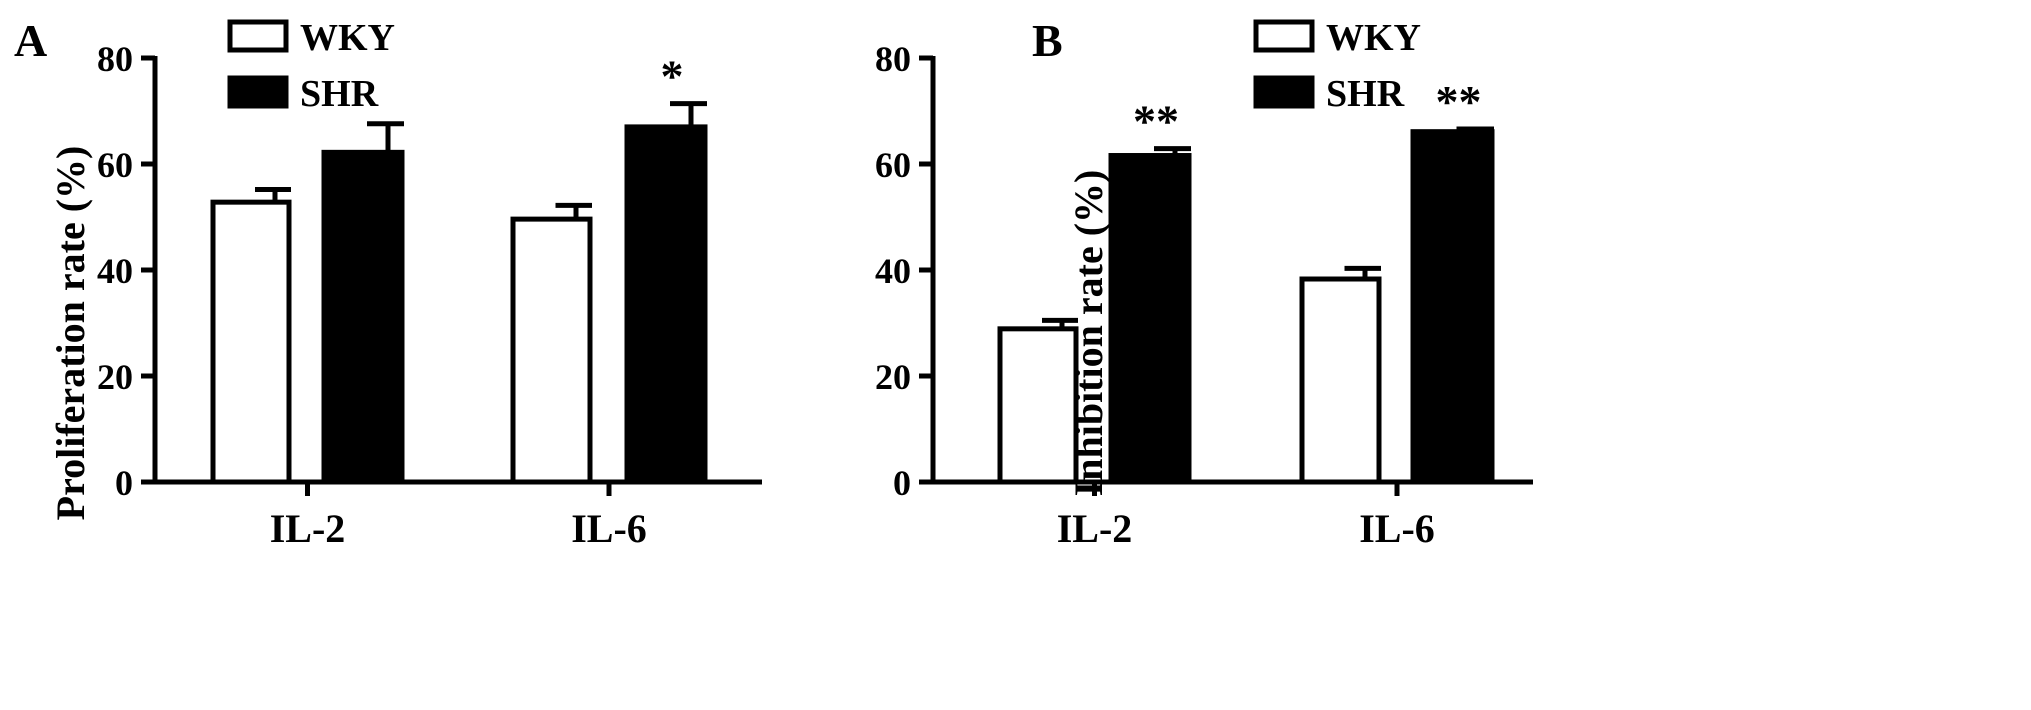  Describe the element at coordinates (672, 76) in the screenshot. I see `significance-a-1: *` at that location.